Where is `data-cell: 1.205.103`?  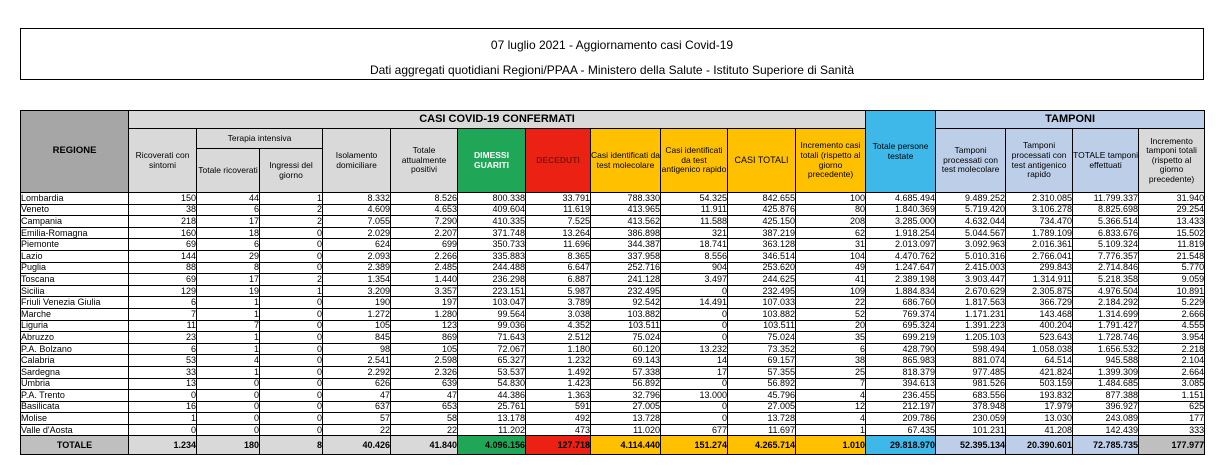
data-cell: 1.205.103 is located at coordinates (971, 337).